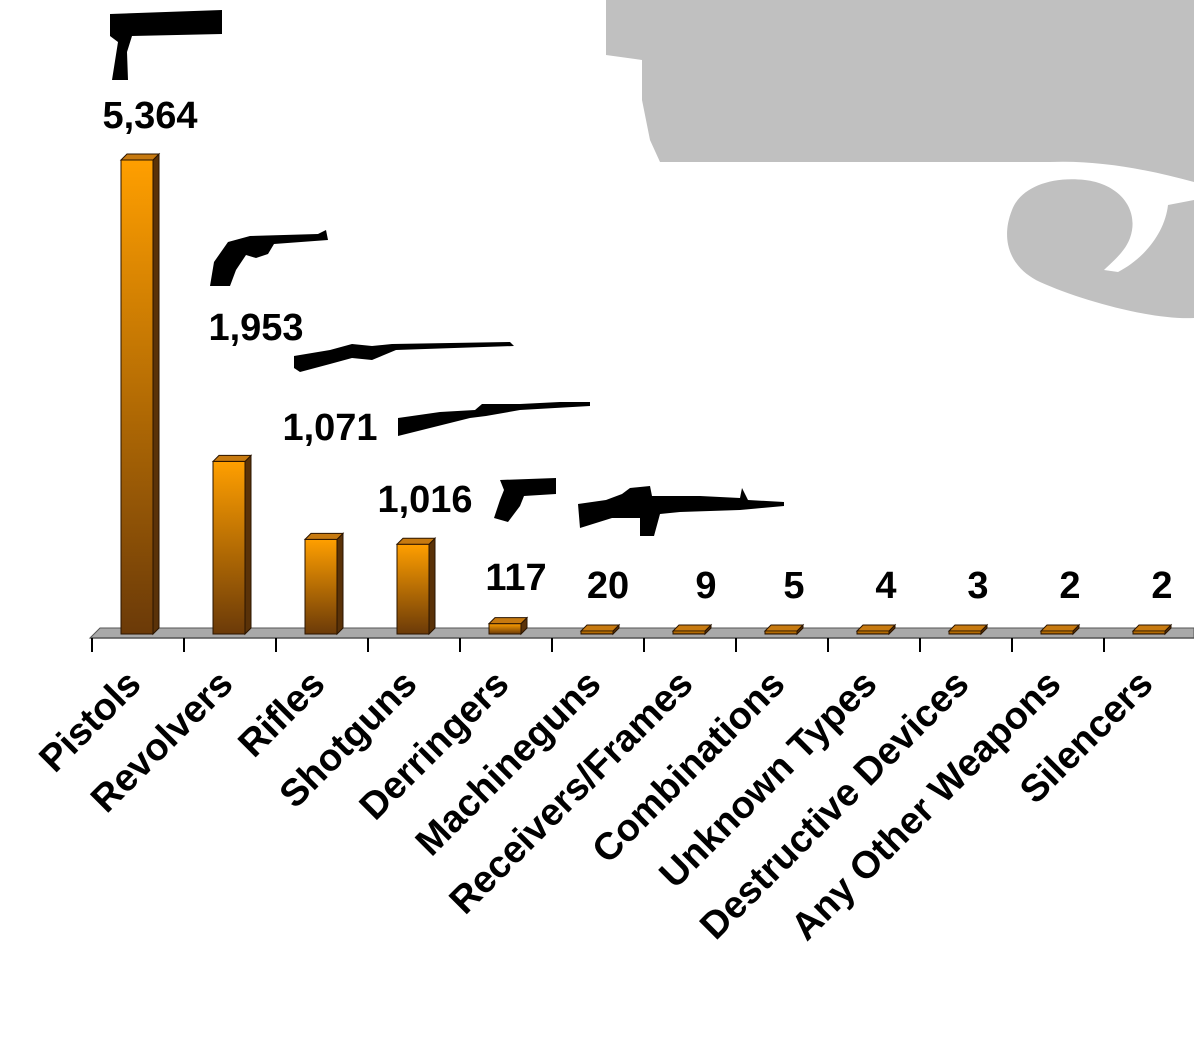 This screenshot has width=1194, height=1040. Describe the element at coordinates (424, 500) in the screenshot. I see `value-label: 1,016` at that location.